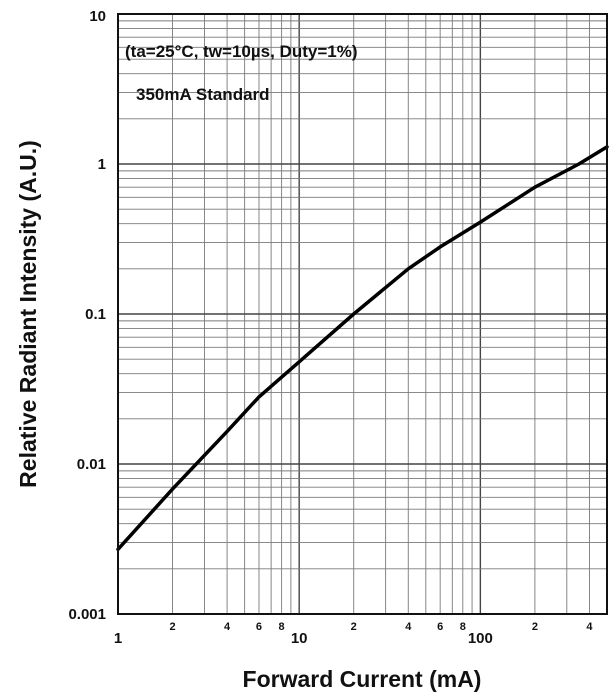 The image size is (609, 697). What do you see at coordinates (28, 314) in the screenshot?
I see `y-axis-title: Relative Radiant Intensity (A.U.)` at bounding box center [28, 314].